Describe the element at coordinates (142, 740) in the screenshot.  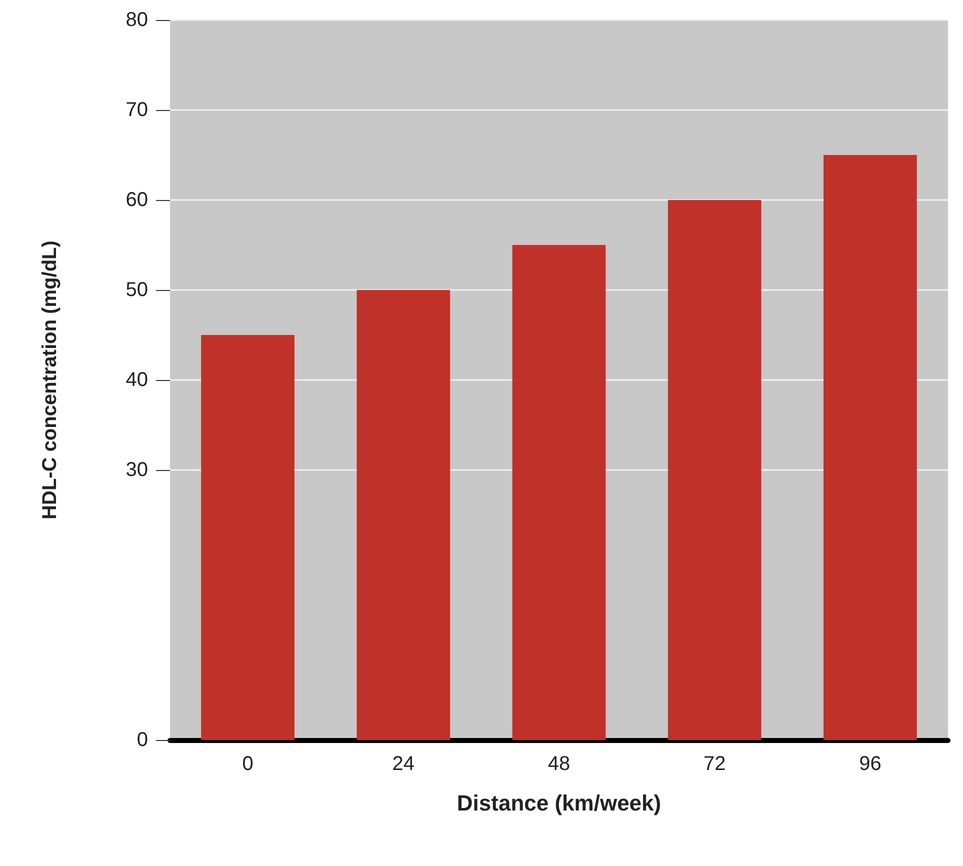
I see `y-tick-label: 0` at that location.